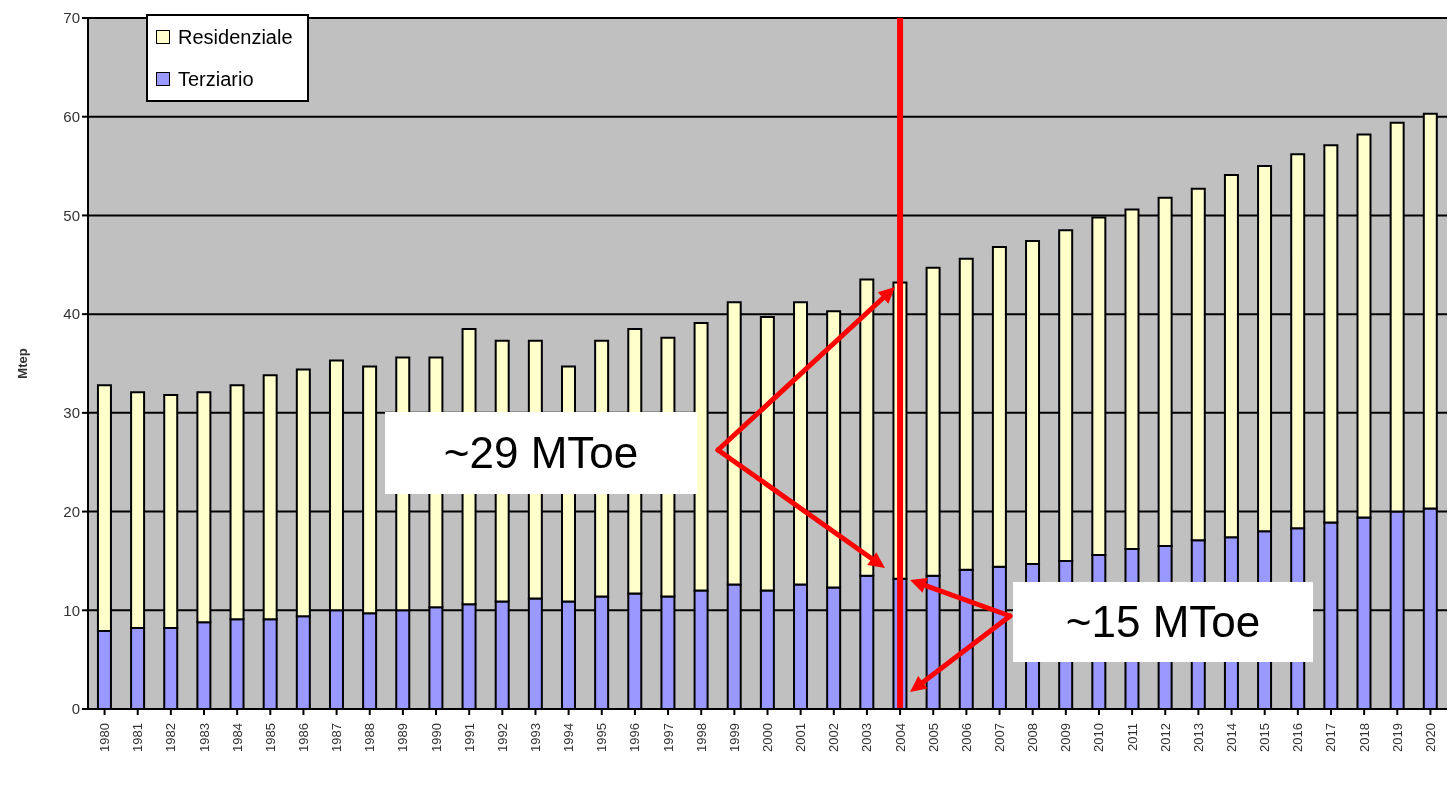 Image resolution: width=1453 pixels, height=793 pixels. I want to click on x-tick-label: 2016, so click(1298, 737).